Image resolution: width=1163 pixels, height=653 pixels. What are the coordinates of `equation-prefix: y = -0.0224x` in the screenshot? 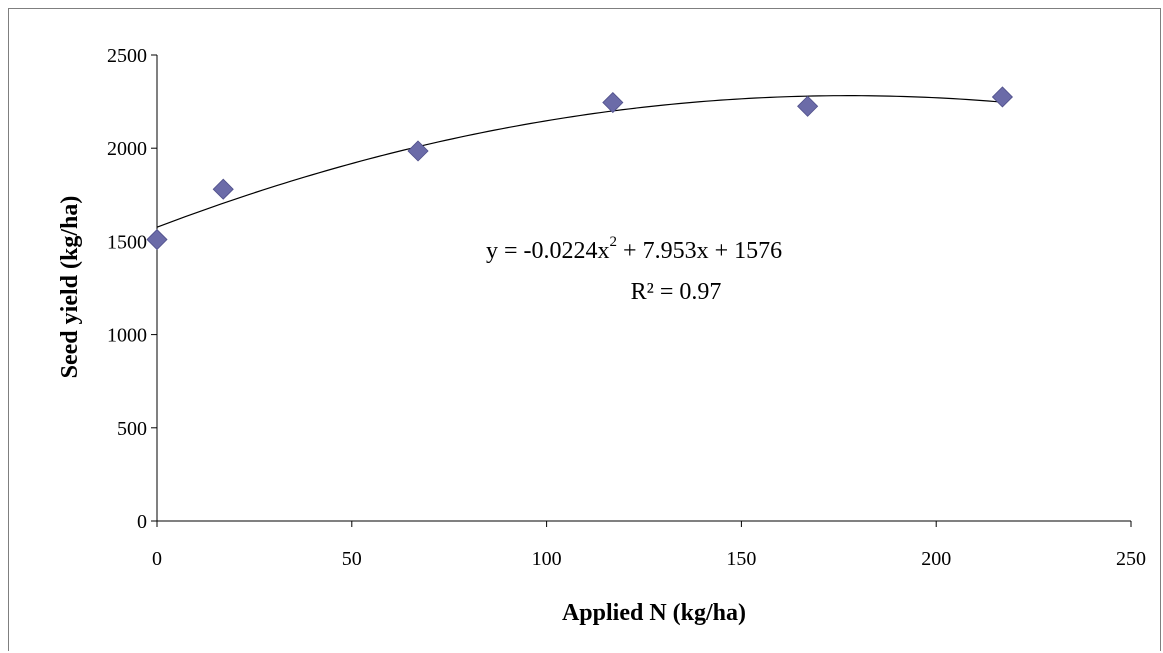 It's located at (548, 251).